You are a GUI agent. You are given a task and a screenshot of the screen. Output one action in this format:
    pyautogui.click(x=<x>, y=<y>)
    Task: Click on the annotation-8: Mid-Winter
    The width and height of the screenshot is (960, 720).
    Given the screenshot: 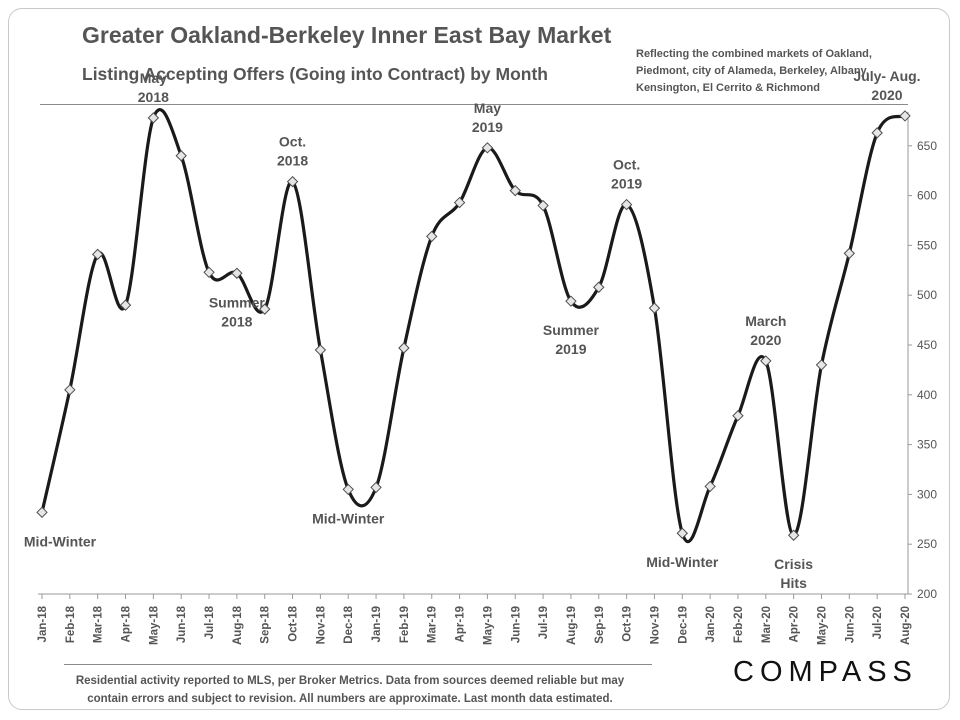 What is the action you would take?
    pyautogui.click(x=682, y=562)
    